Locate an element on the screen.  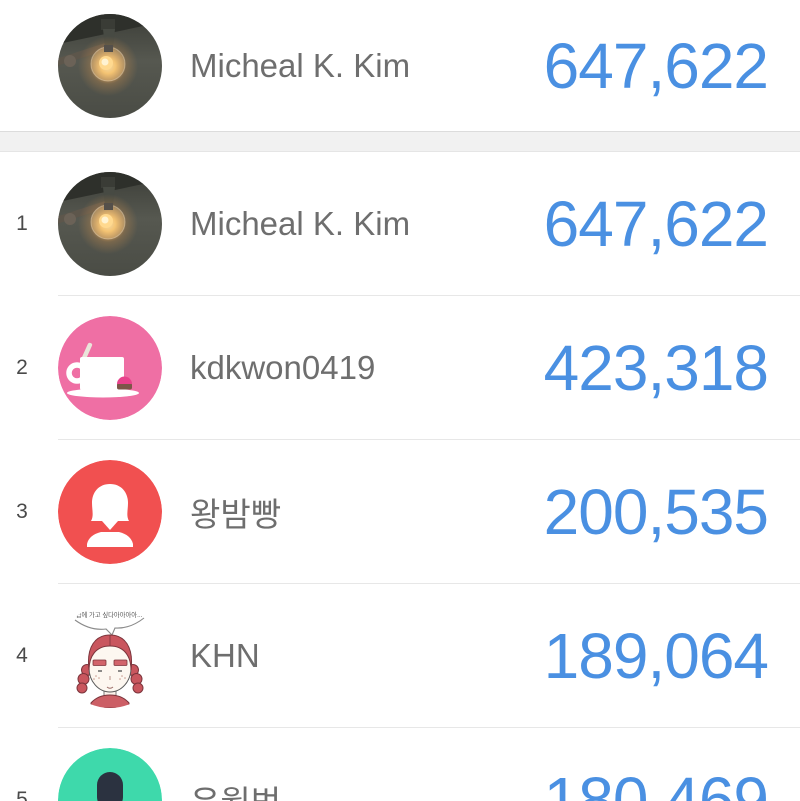
user-score: 180,469 is located at coordinates (656, 782).